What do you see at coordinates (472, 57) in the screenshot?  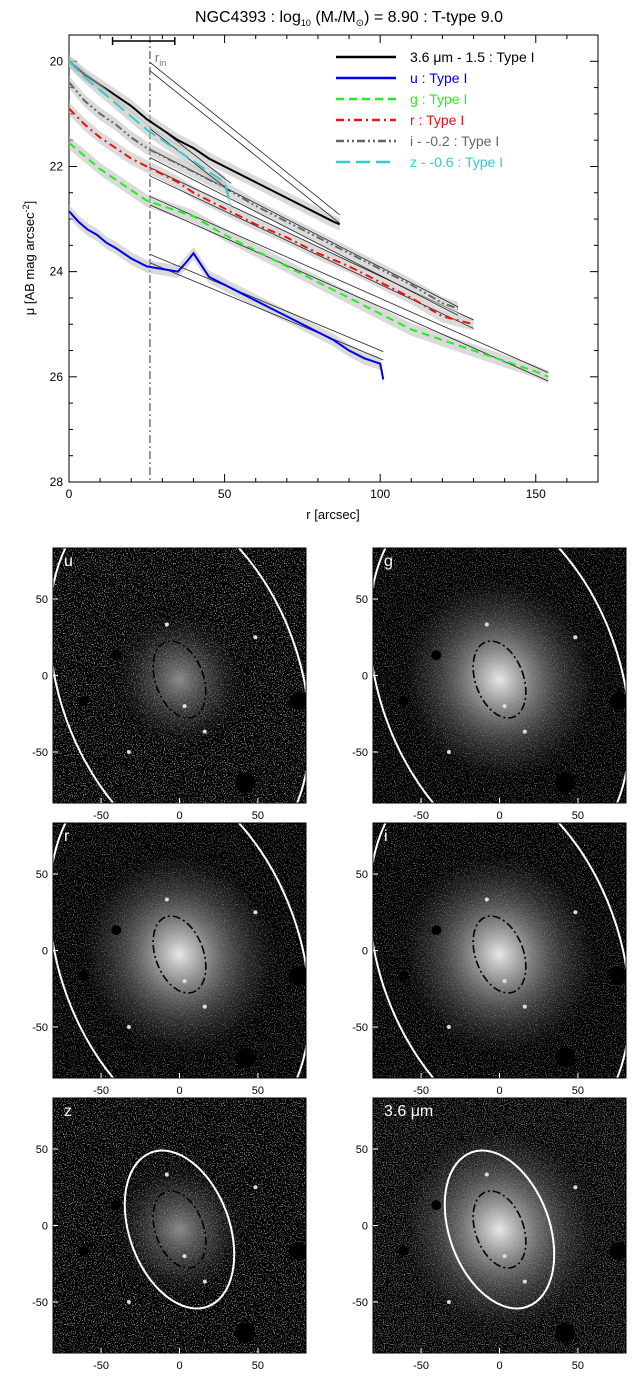 I see `legend-label: 3.6 μm - 1.5 : Type I` at bounding box center [472, 57].